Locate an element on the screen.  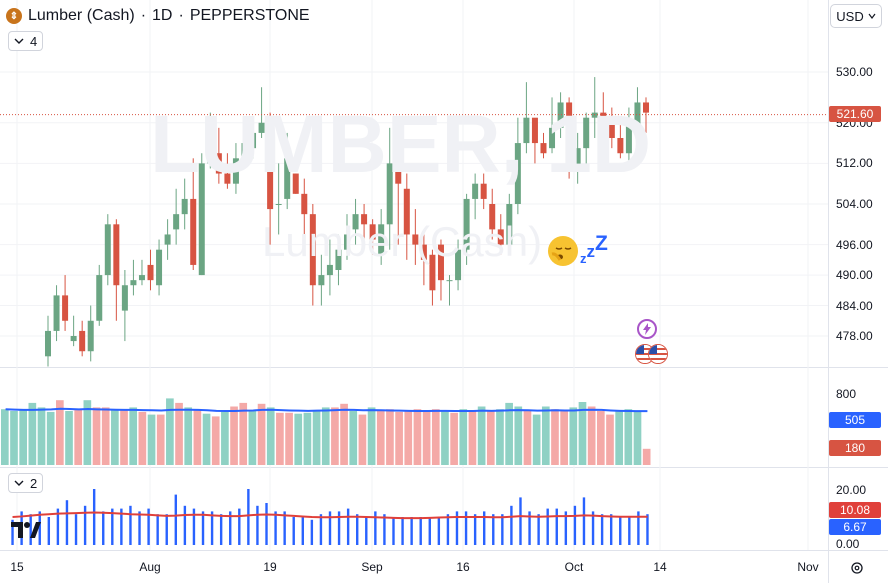
tradingview-logo is located at coordinates (26, 533).